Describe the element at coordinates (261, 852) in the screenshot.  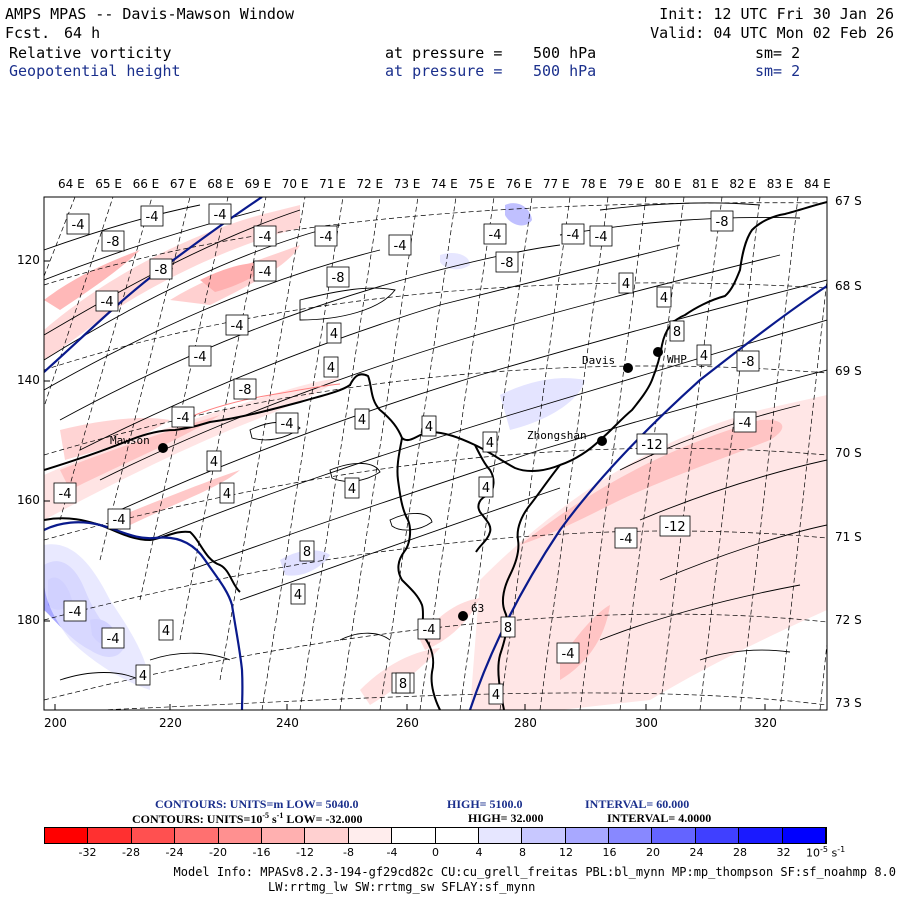
I see `colorbar-label: -16` at that location.